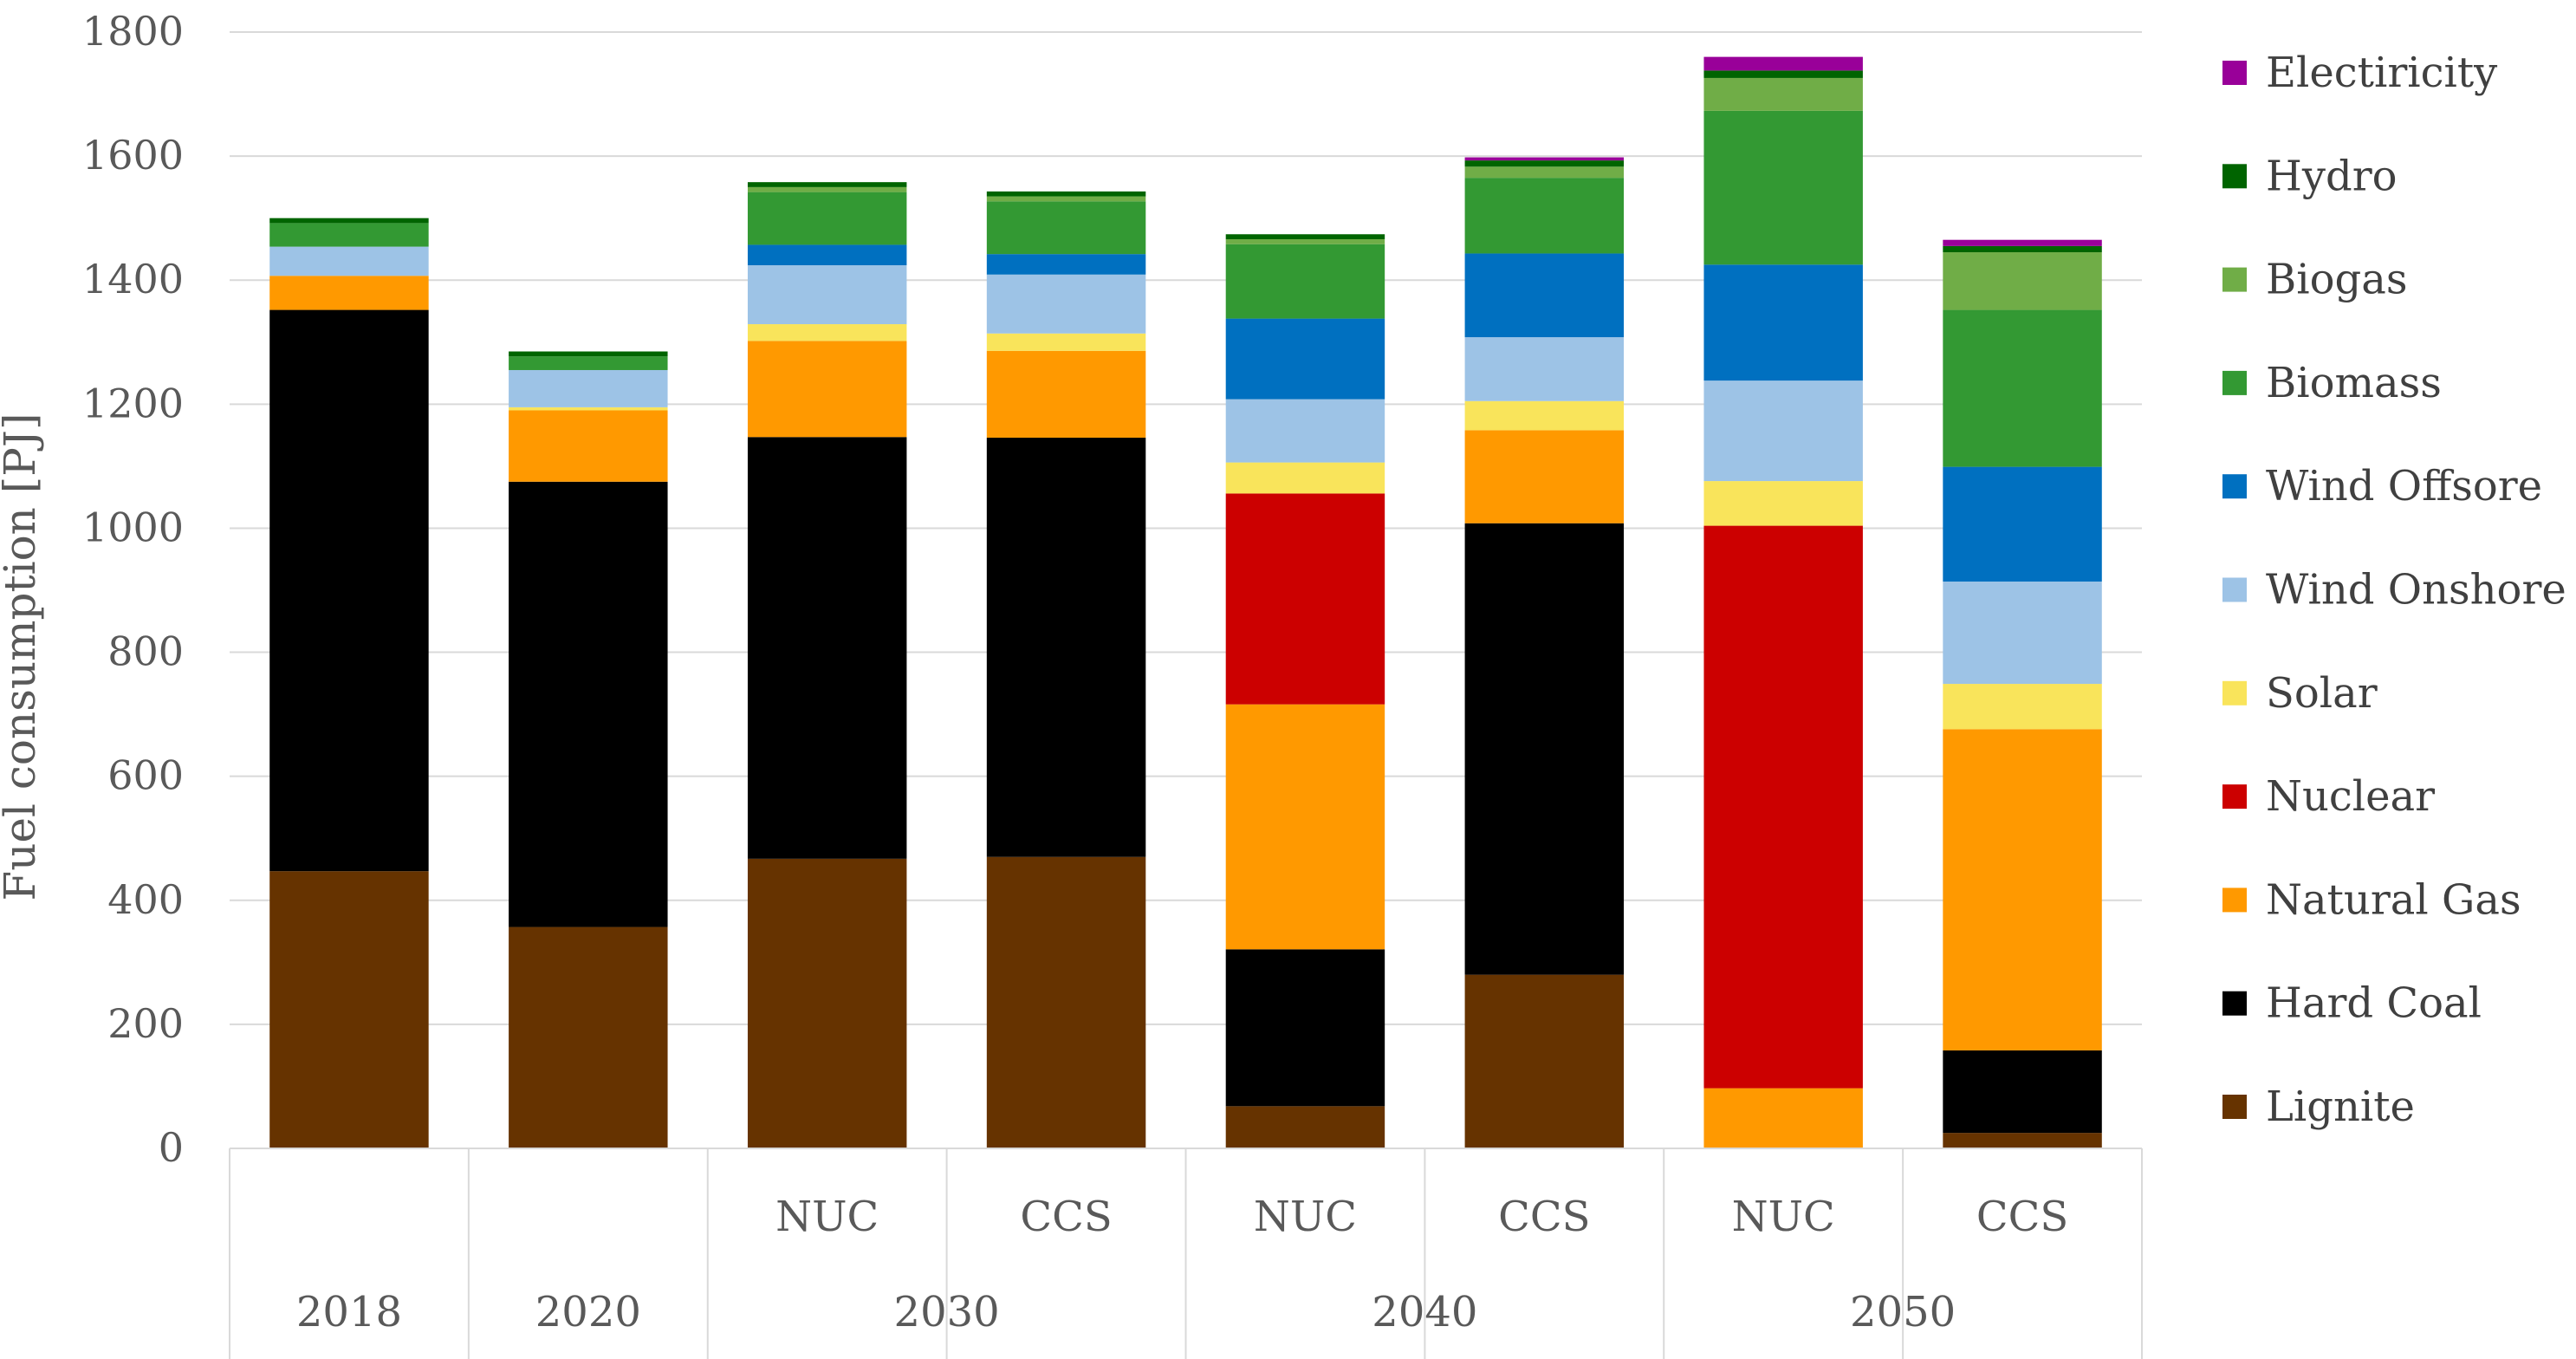 This screenshot has height=1359, width=2576. I want to click on bar-hydro-2030-nuc, so click(827, 184).